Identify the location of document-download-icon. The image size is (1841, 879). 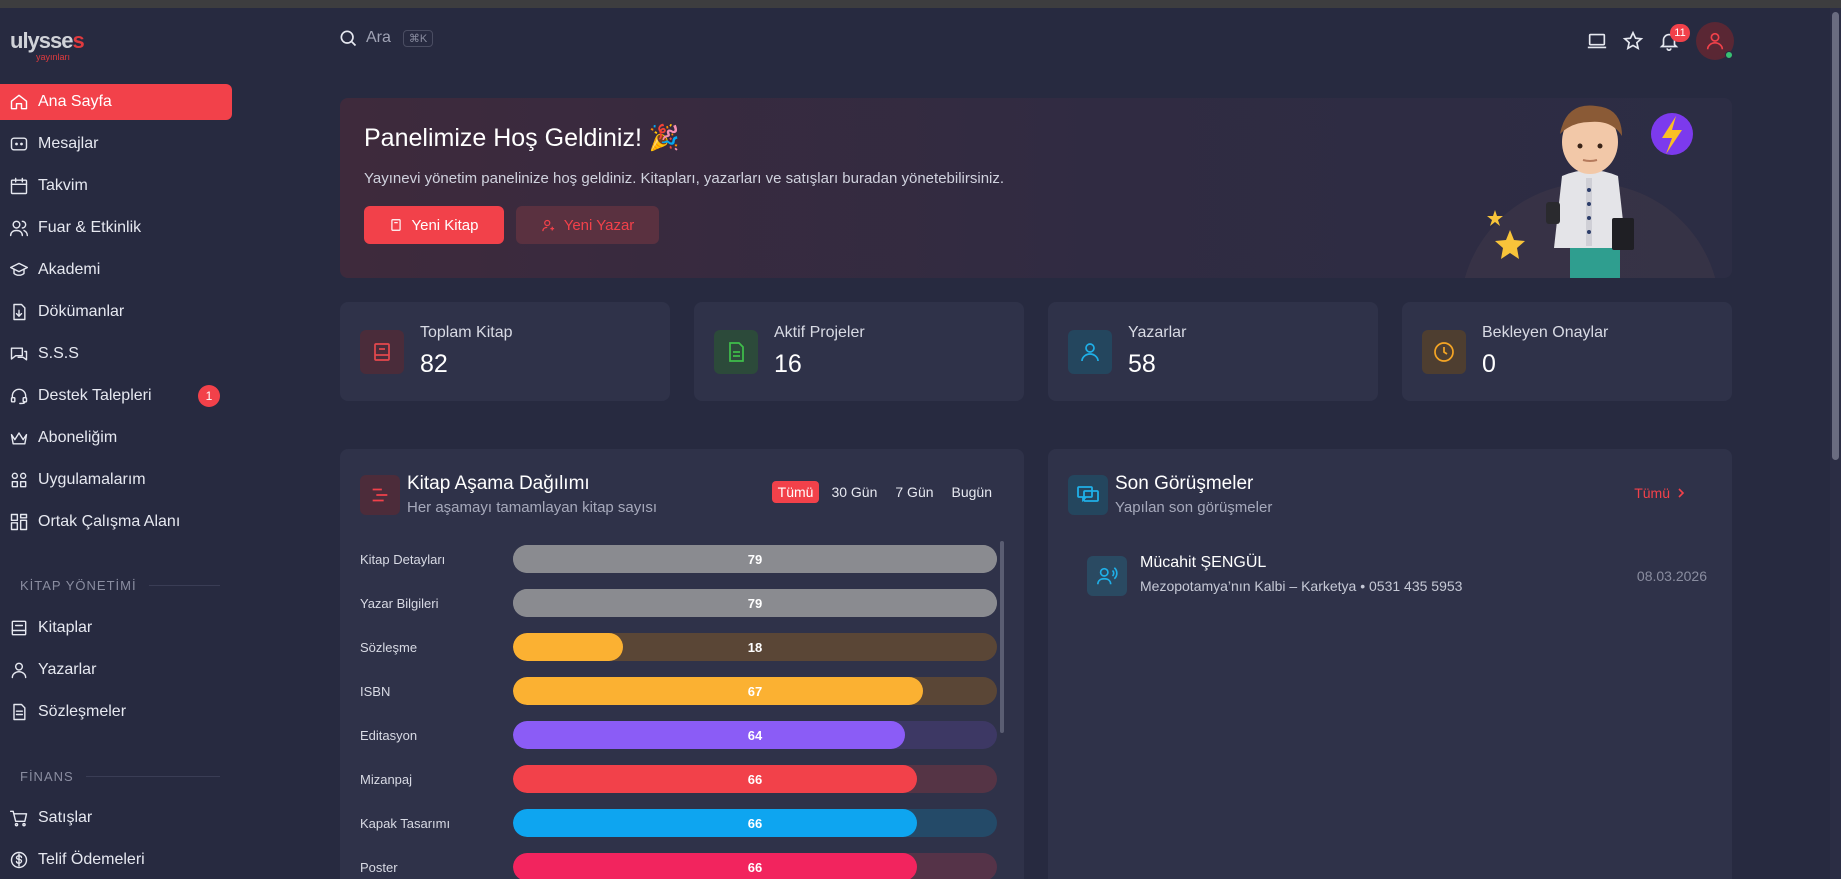
(19, 312).